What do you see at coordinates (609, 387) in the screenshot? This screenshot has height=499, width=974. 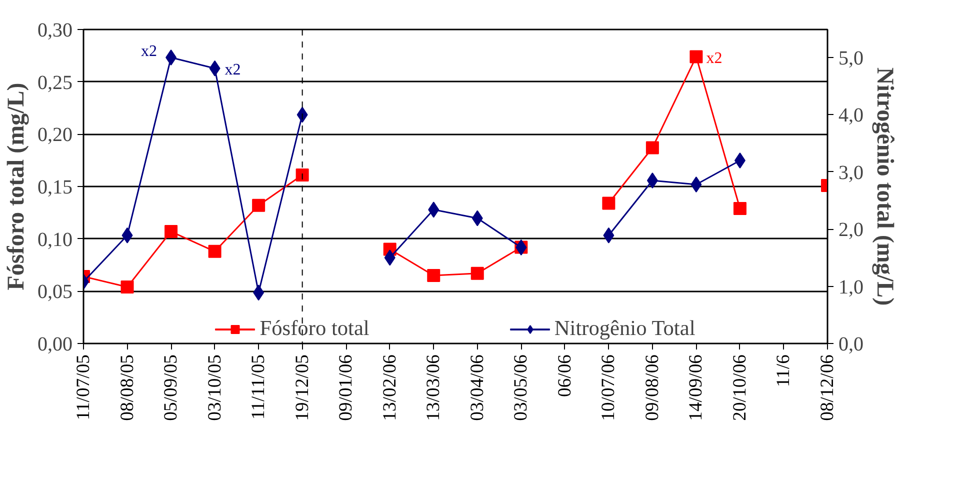 I see `x-tick-label: 10/07/06` at bounding box center [609, 387].